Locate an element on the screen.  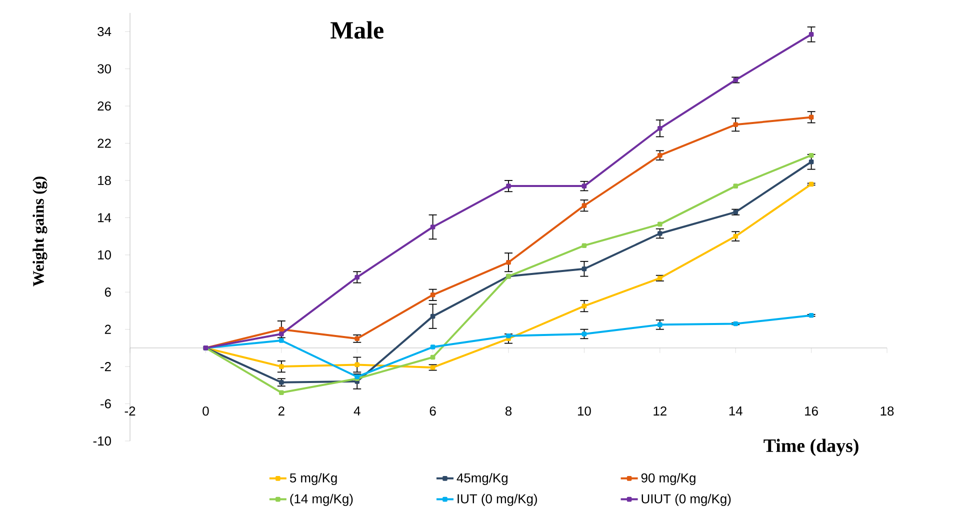
x-tick-label: 4 is located at coordinates (357, 411).